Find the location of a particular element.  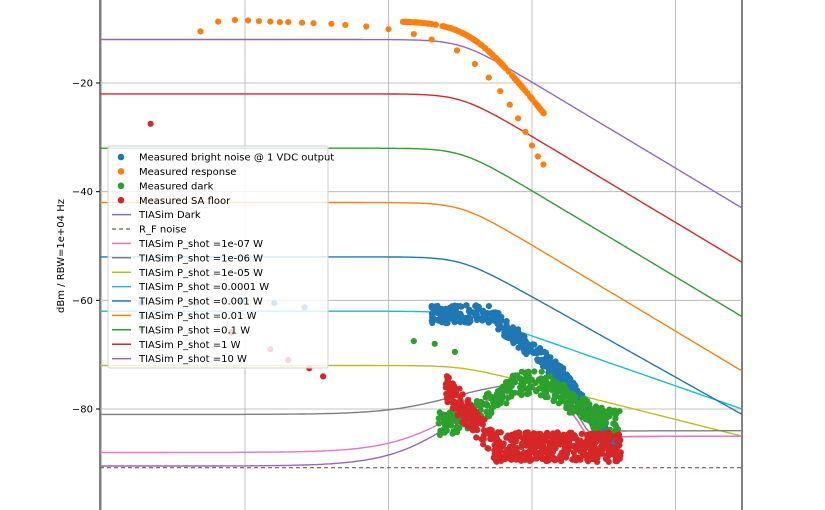

legend-label: R_F noise is located at coordinates (162, 230).